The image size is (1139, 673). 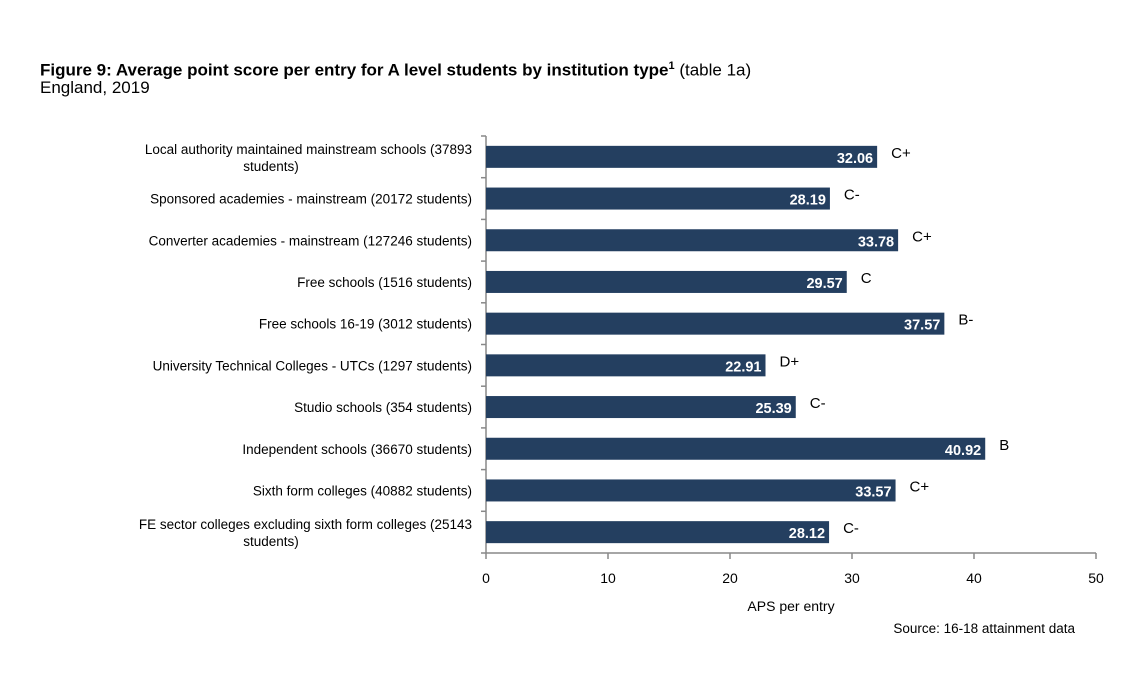 I want to click on source-note: Source: 16-18 attainment data, so click(x=984, y=628).